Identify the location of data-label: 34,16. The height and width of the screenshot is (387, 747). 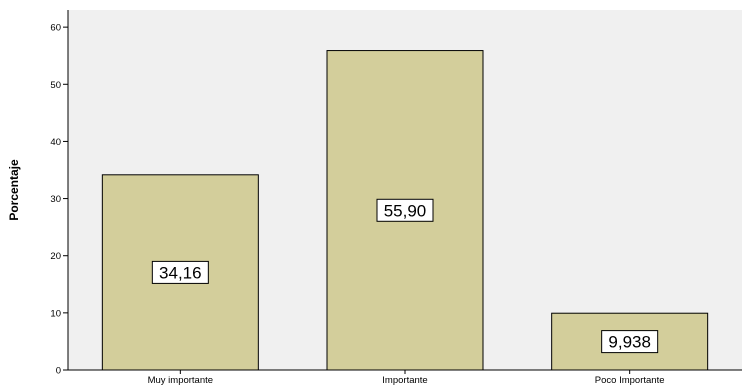
(180, 272).